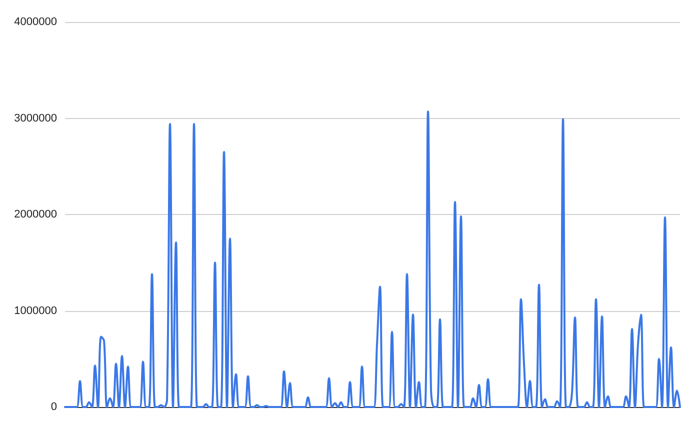  What do you see at coordinates (35, 118) in the screenshot?
I see `y-tick-label: 3000000` at bounding box center [35, 118].